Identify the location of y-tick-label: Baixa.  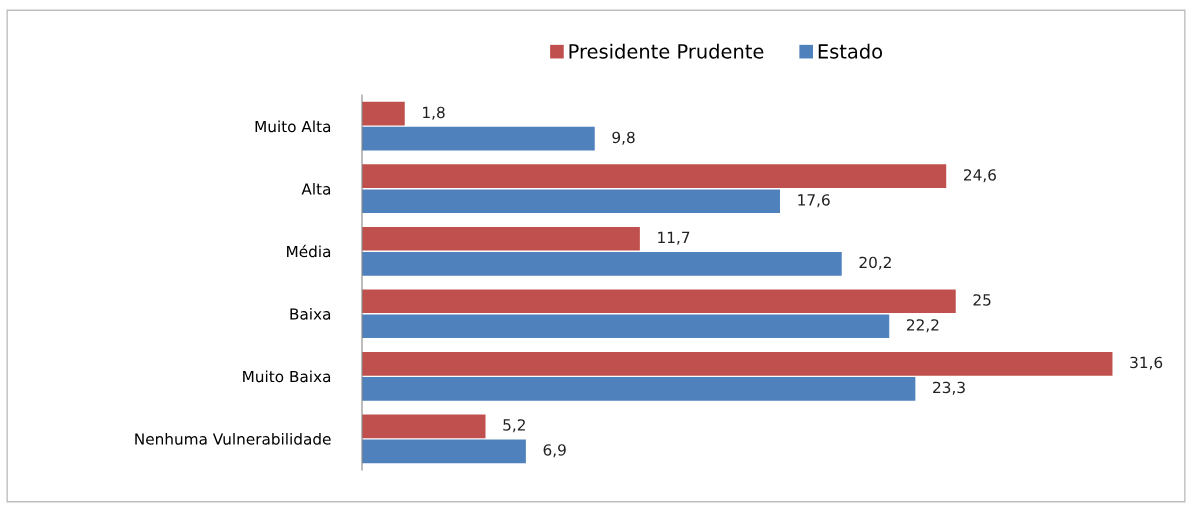
(310, 313).